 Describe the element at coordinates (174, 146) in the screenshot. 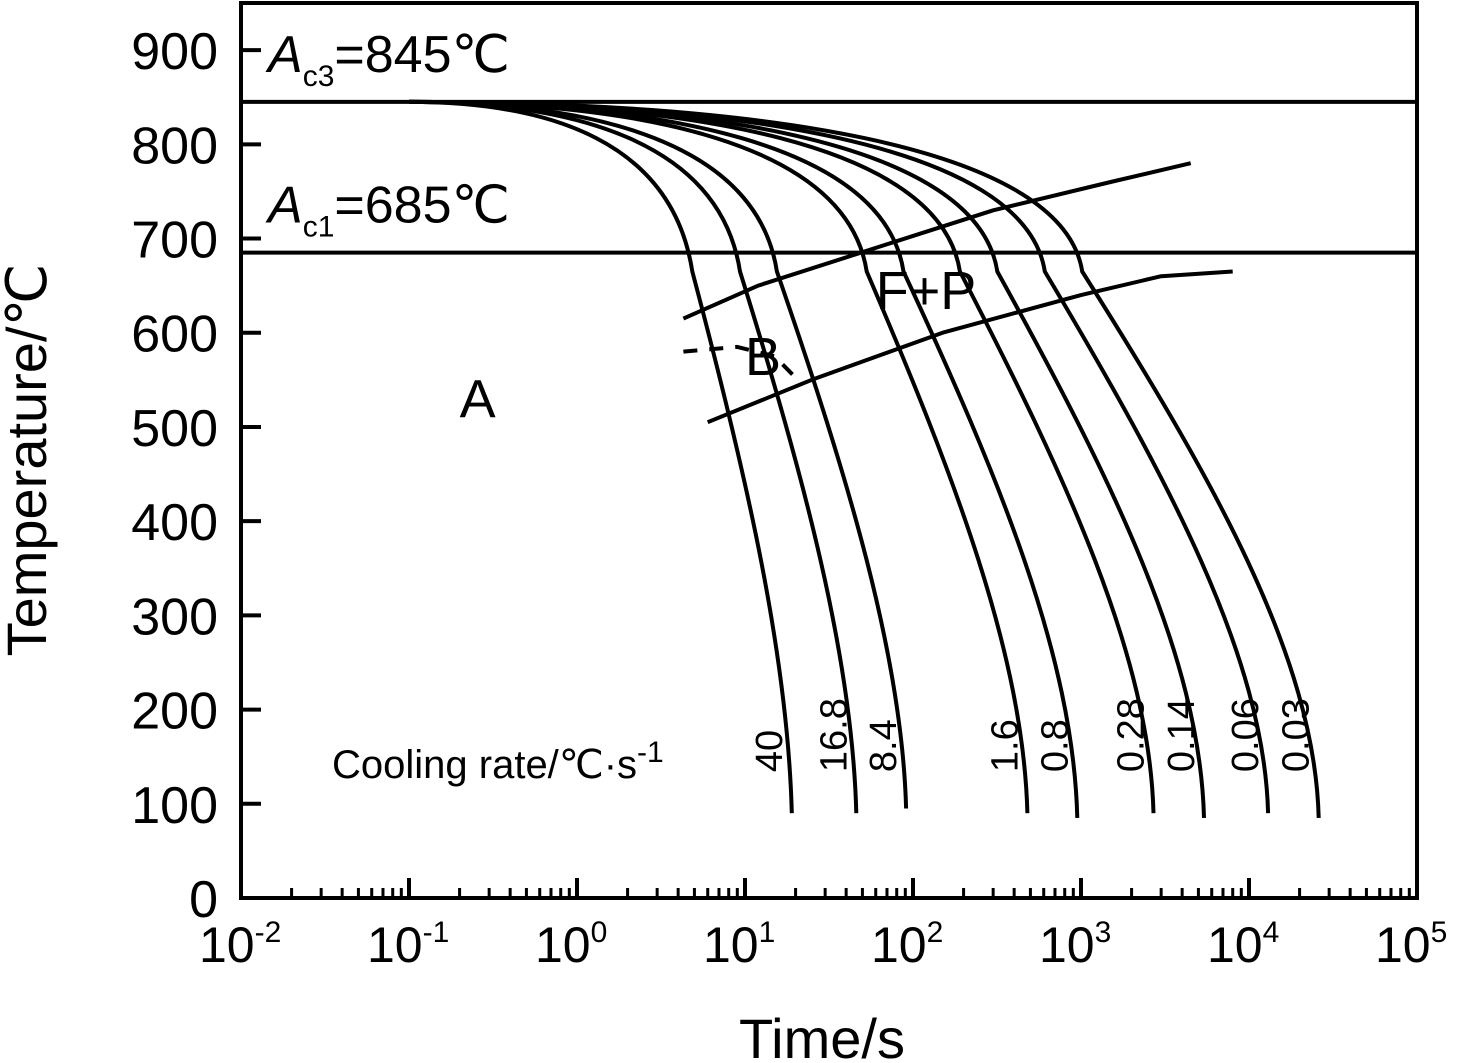

I see `y-tick-label: 800` at that location.